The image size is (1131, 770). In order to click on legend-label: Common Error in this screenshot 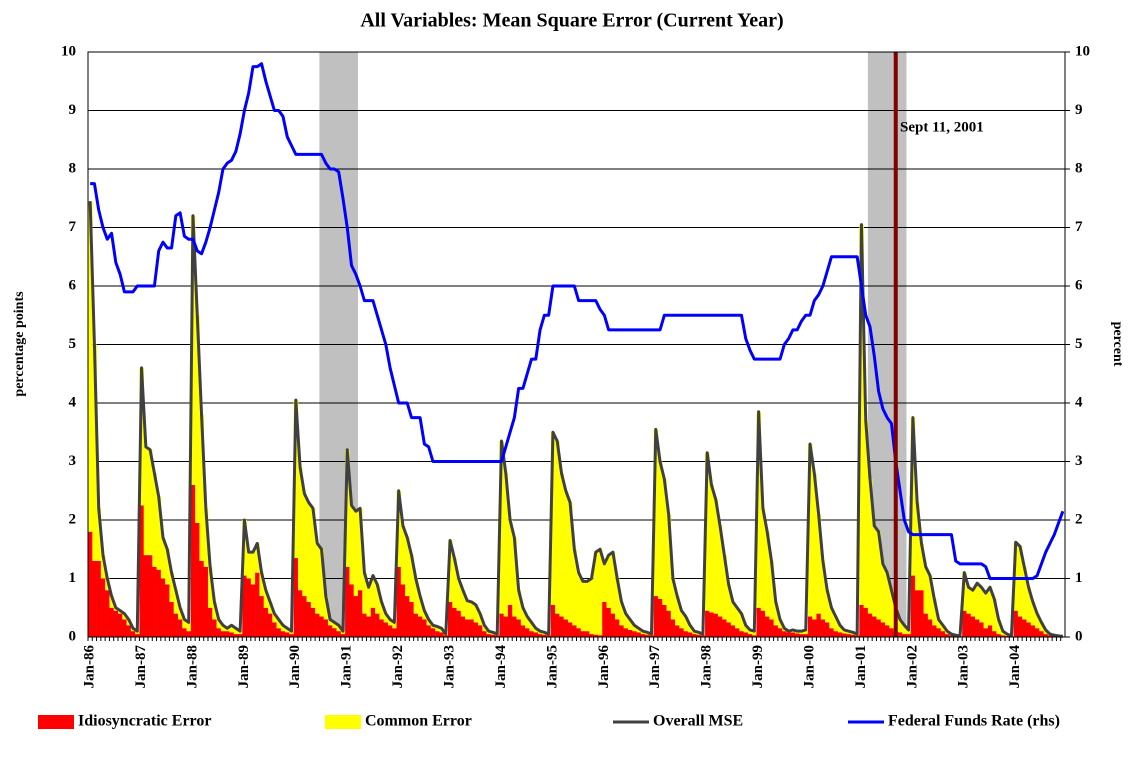, I will do `click(418, 721)`.